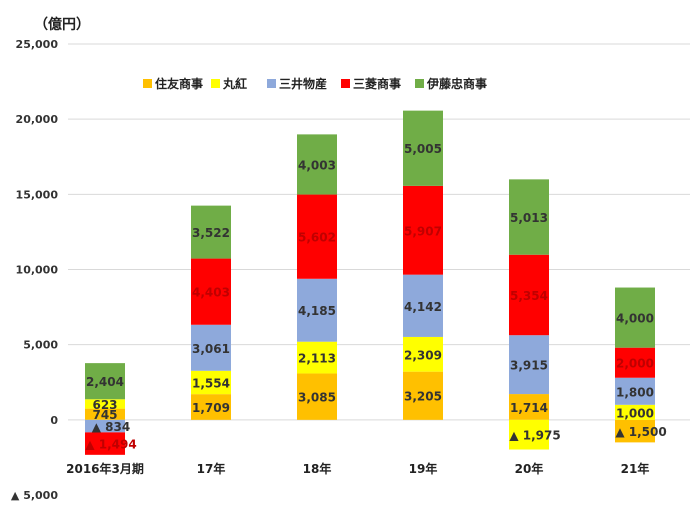 The image size is (698, 531). I want to click on data-label: 3,915, so click(529, 366).